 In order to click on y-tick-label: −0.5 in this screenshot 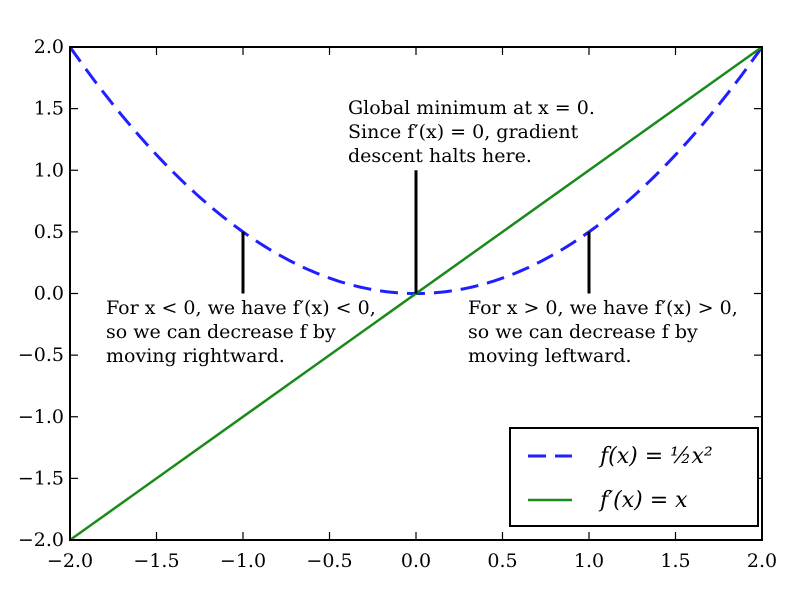, I will do `click(41, 355)`.